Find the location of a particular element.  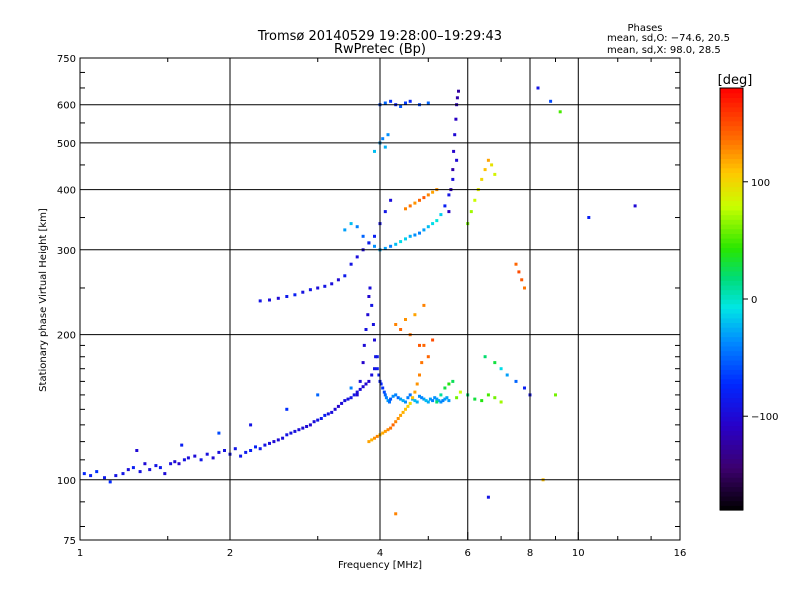

x-tick-label: 8 is located at coordinates (530, 553).